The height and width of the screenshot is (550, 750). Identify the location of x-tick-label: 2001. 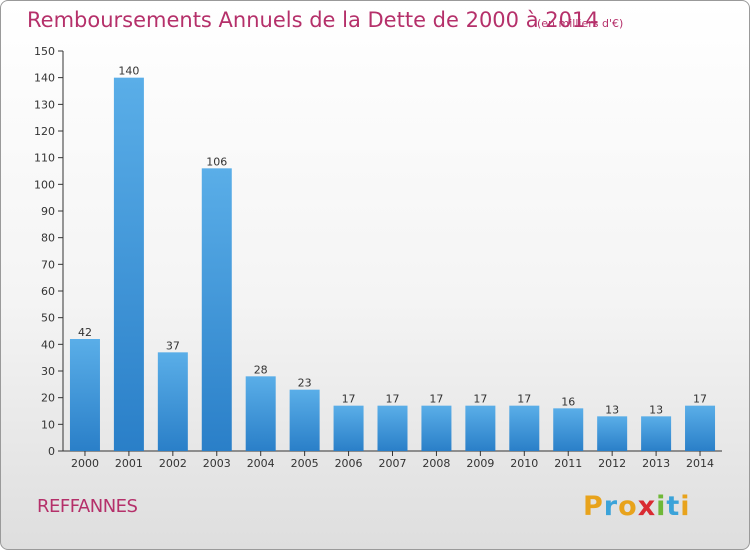
(129, 463).